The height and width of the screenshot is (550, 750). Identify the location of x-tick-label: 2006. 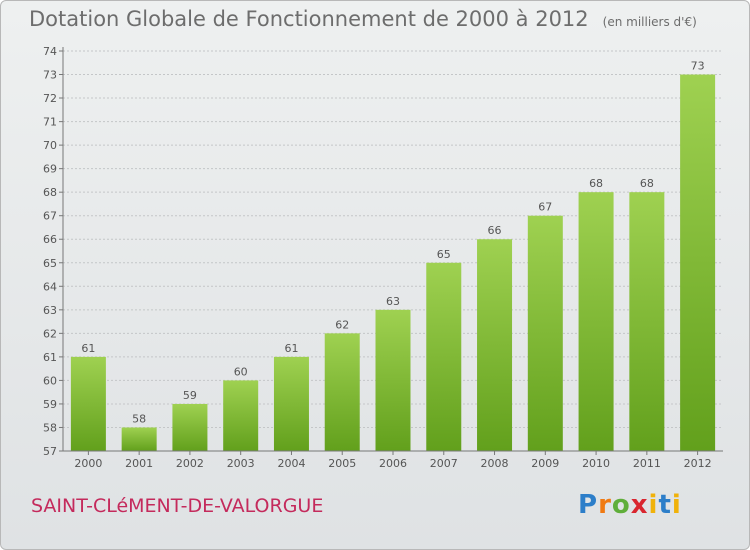
(393, 463).